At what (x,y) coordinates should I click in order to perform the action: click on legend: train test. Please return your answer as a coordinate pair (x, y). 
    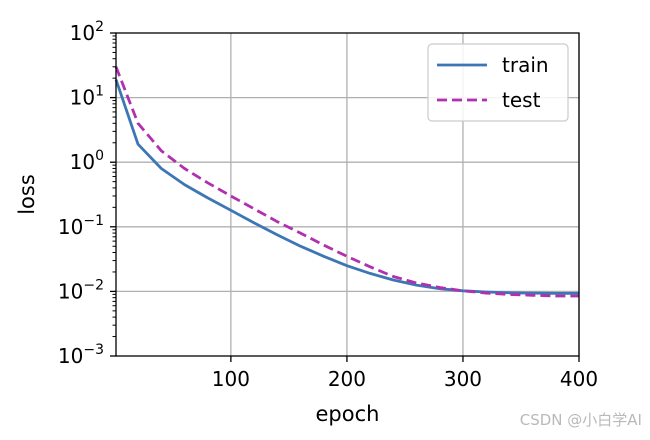
    Looking at the image, I should click on (498, 82).